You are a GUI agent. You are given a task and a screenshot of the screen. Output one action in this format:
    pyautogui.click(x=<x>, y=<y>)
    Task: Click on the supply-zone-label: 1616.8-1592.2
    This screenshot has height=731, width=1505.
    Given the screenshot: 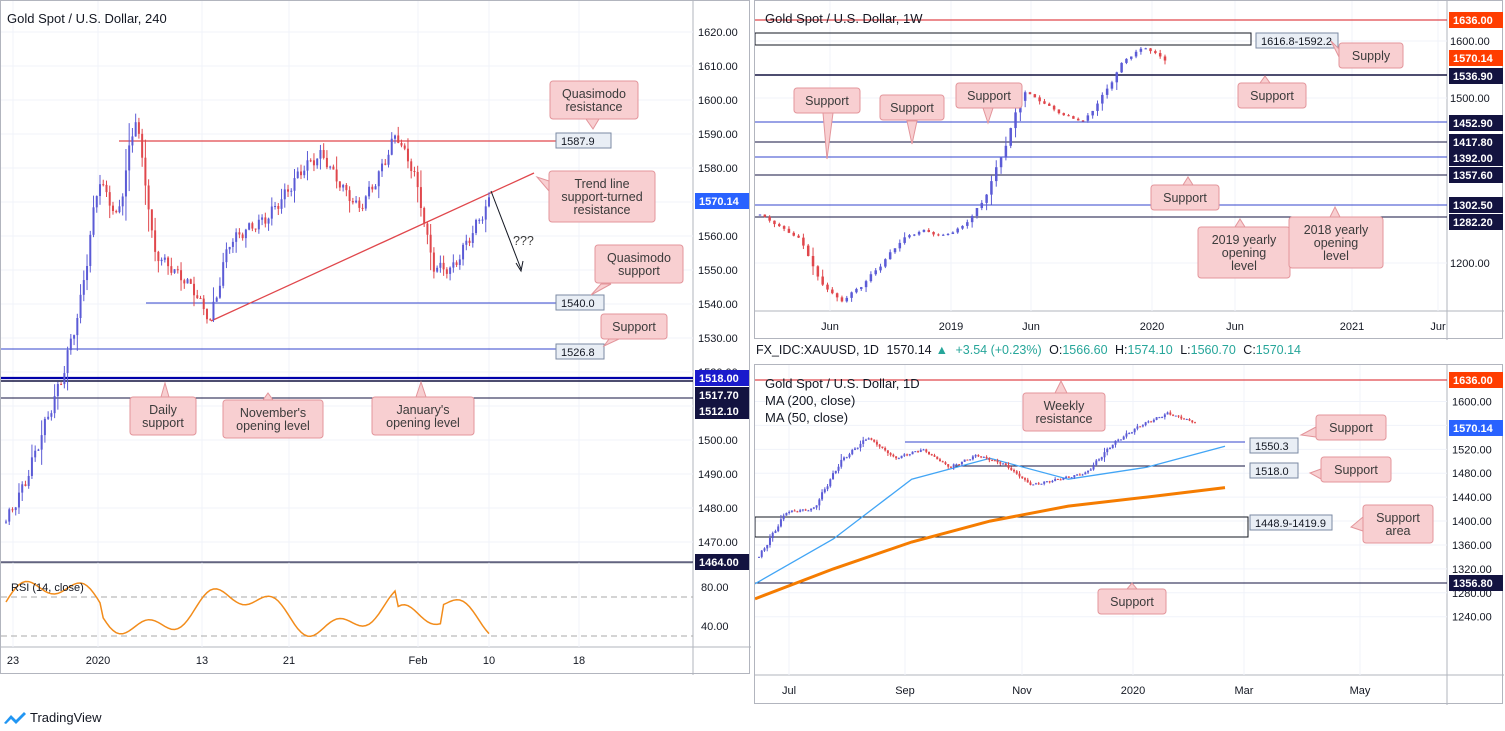 What is the action you would take?
    pyautogui.click(x=1297, y=40)
    